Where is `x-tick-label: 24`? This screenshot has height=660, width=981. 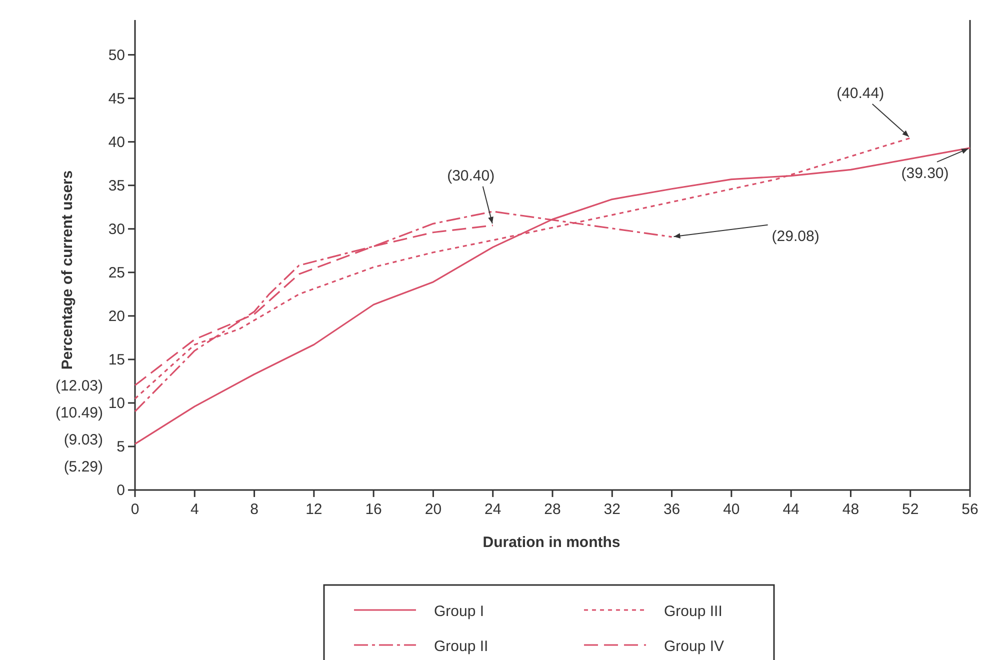 x-tick-label: 24 is located at coordinates (493, 509).